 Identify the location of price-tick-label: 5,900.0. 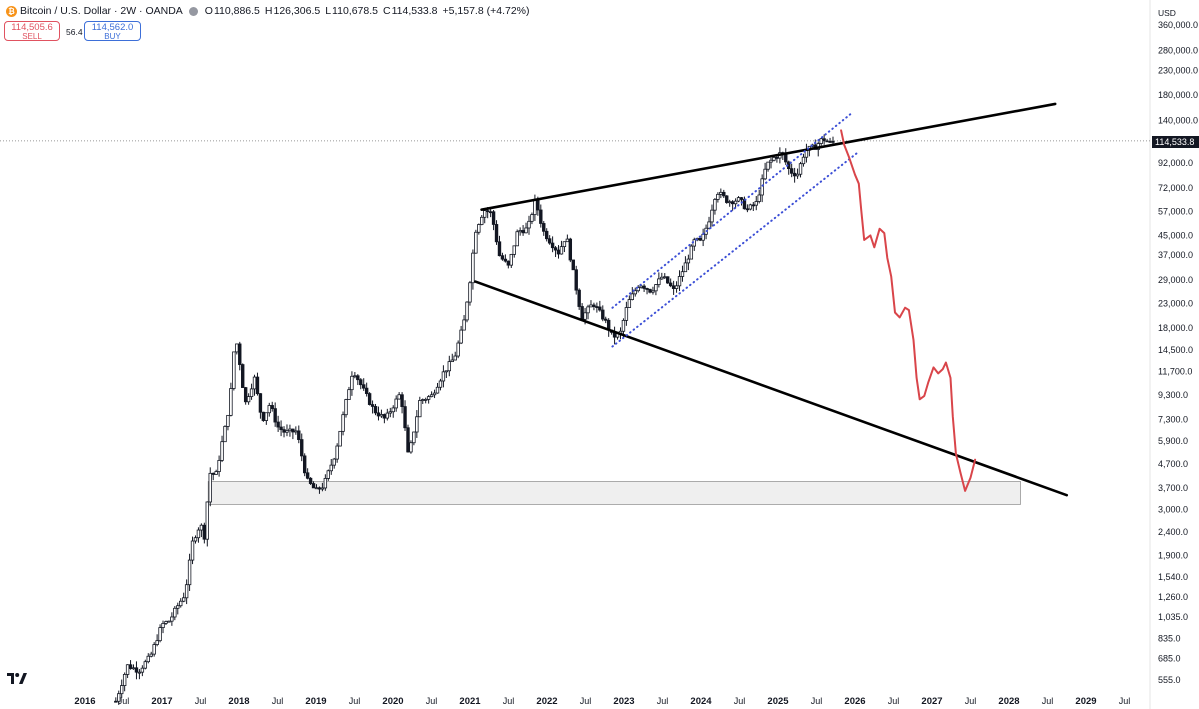
(1173, 441).